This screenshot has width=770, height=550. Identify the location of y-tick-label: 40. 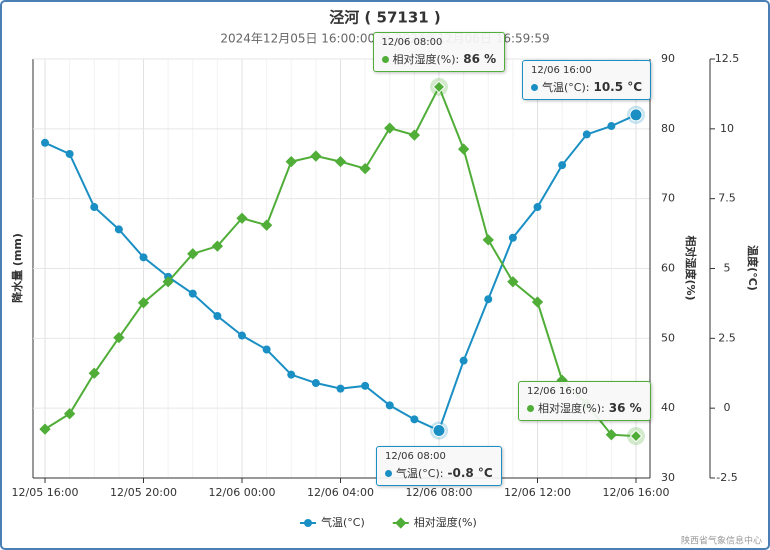
(668, 407).